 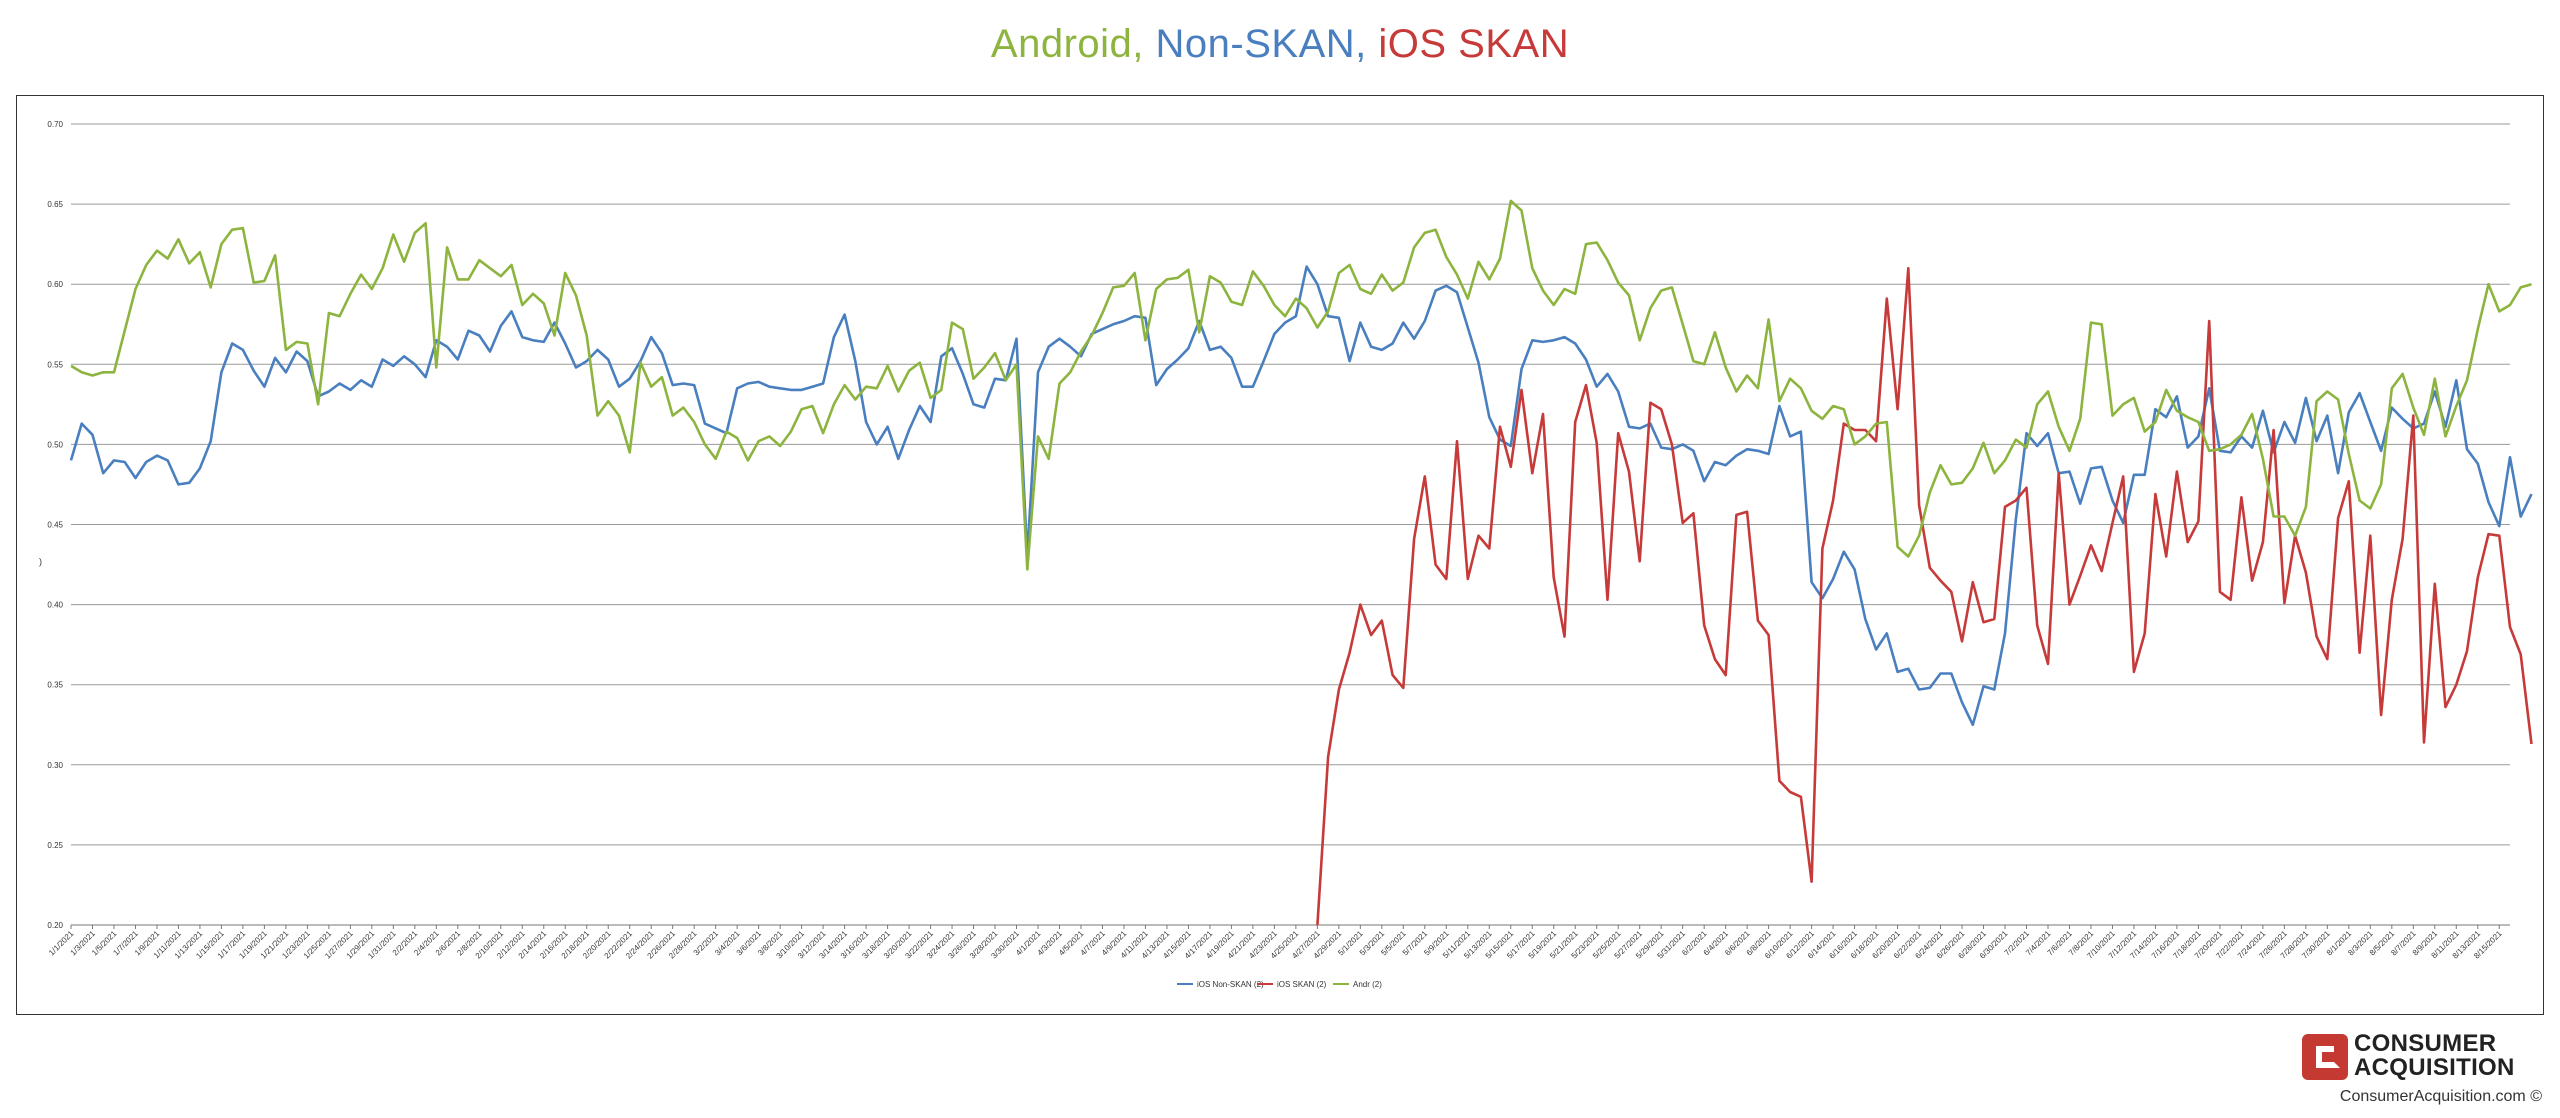 What do you see at coordinates (55, 364) in the screenshot?
I see `y-tick-label: 0.55` at bounding box center [55, 364].